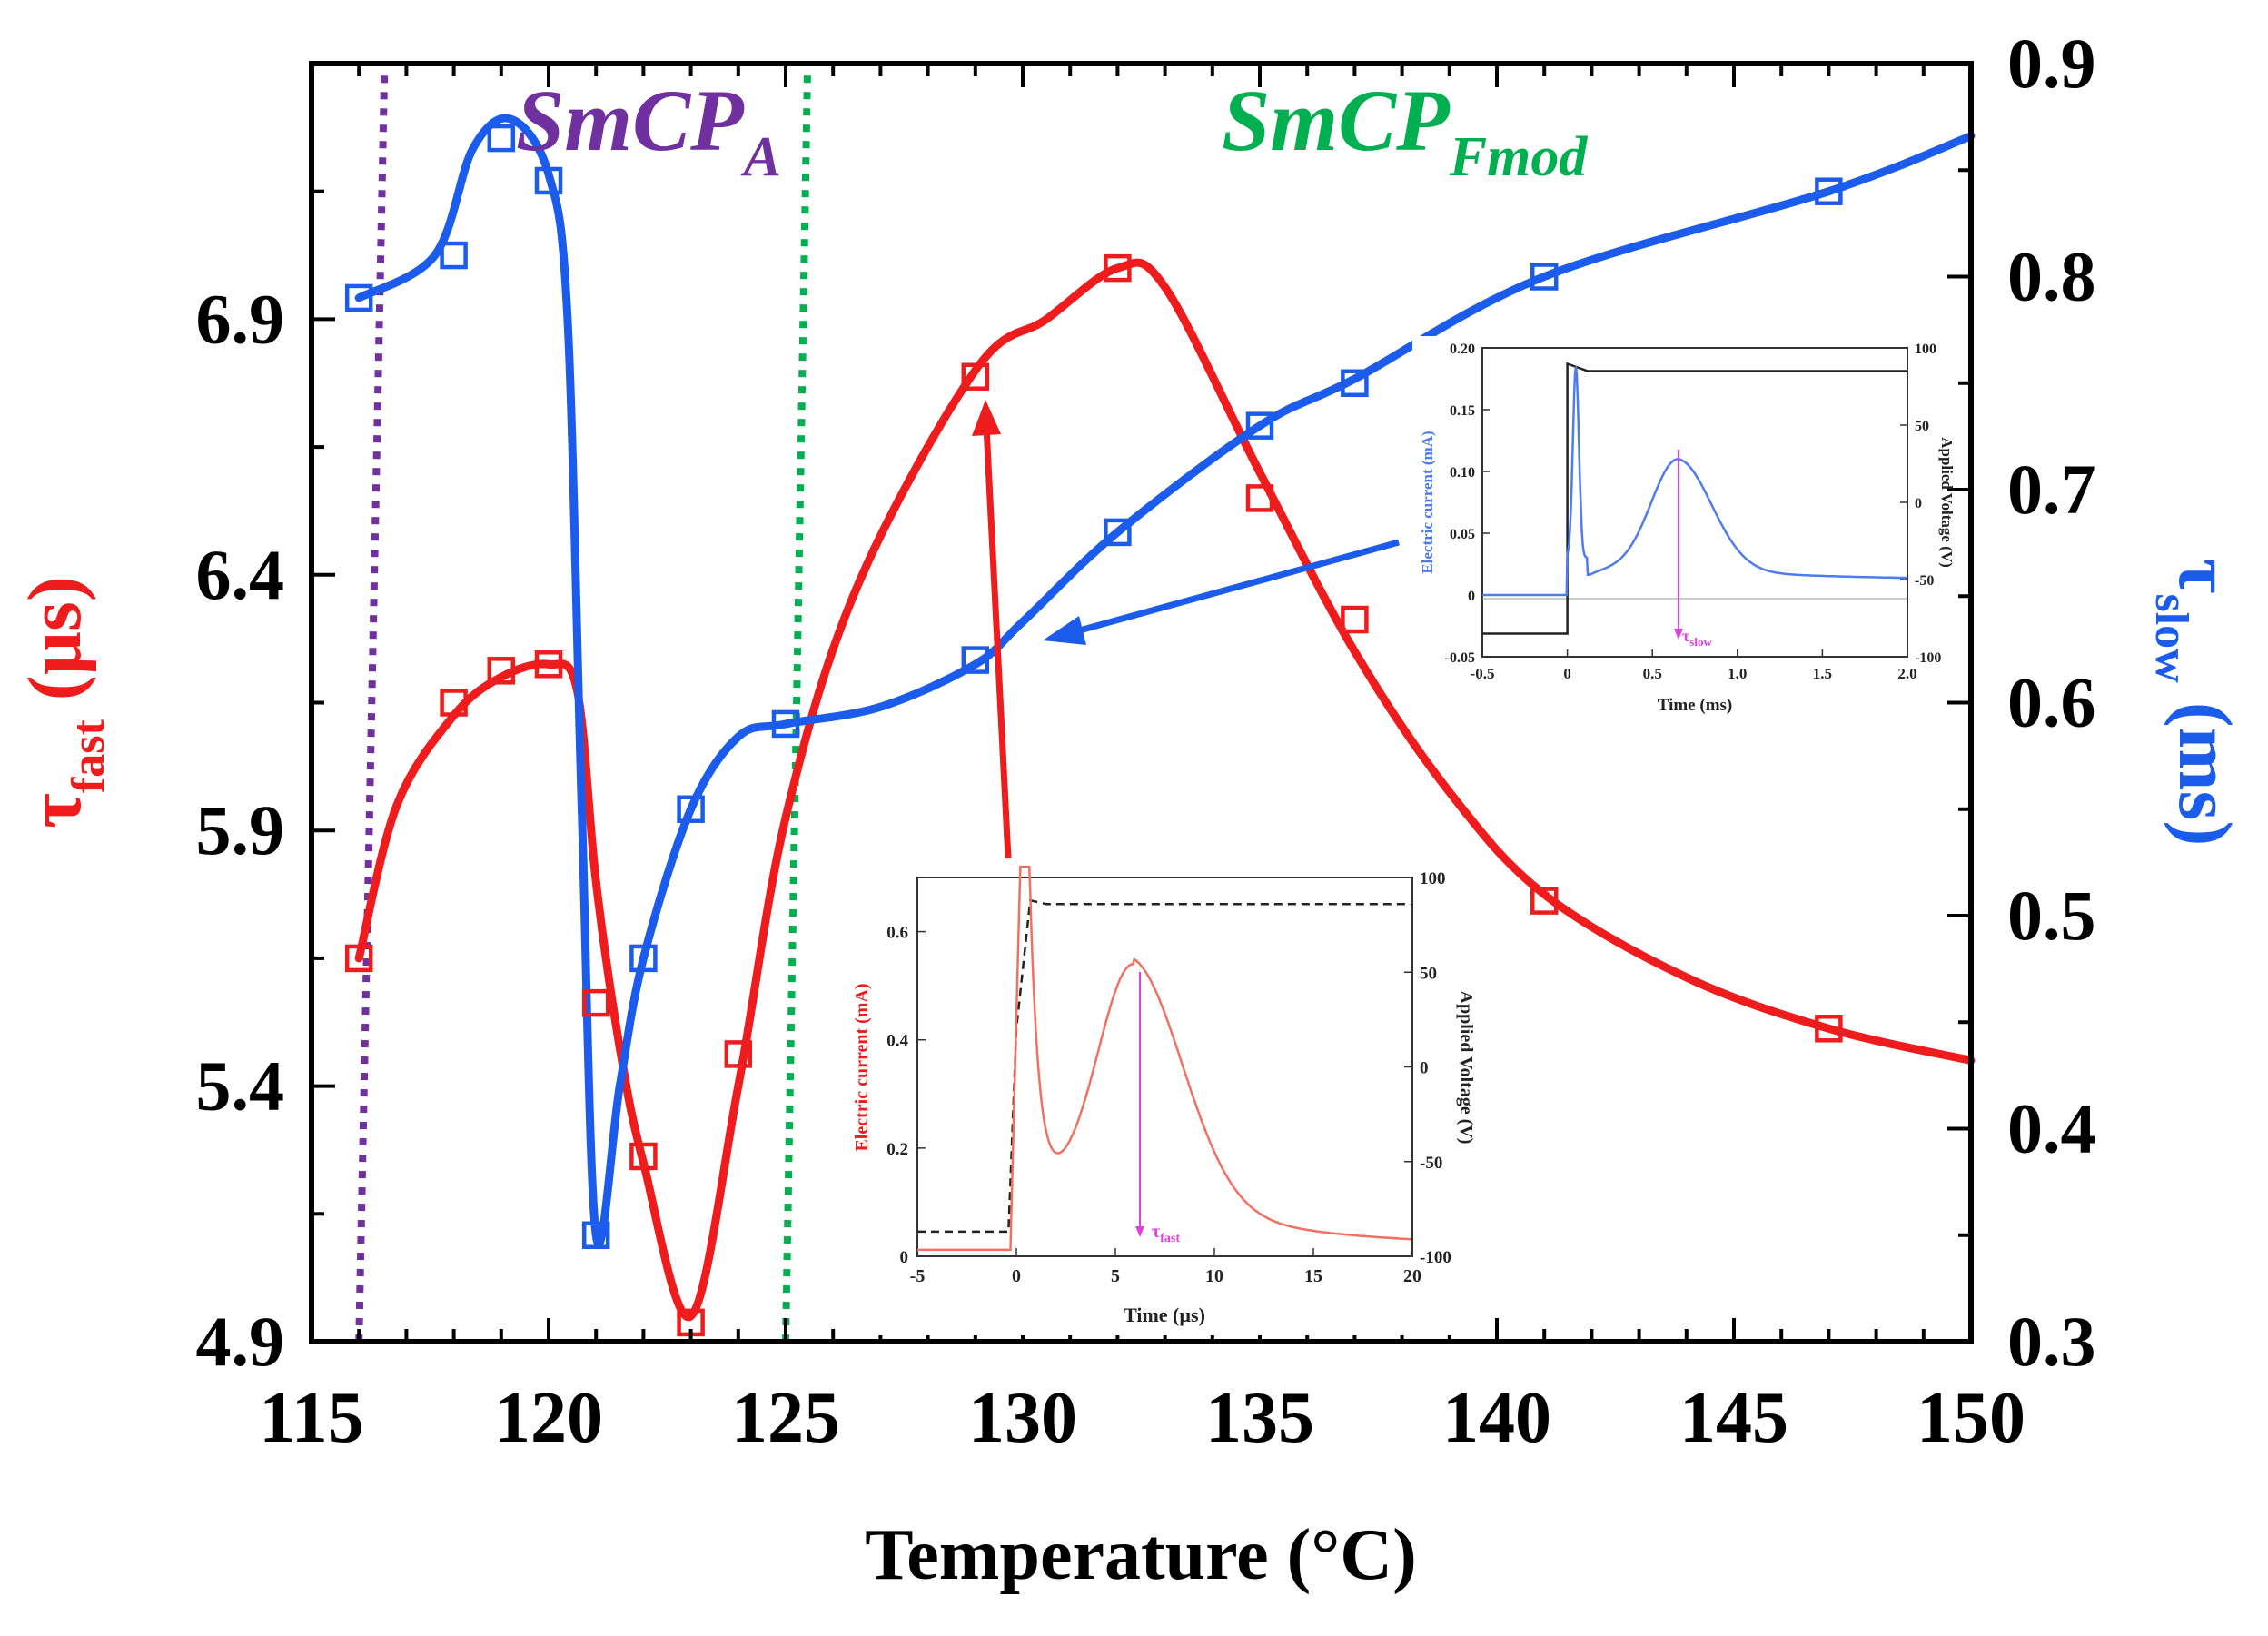  What do you see at coordinates (312, 1418) in the screenshot?
I see `x-tick-label: 115` at bounding box center [312, 1418].